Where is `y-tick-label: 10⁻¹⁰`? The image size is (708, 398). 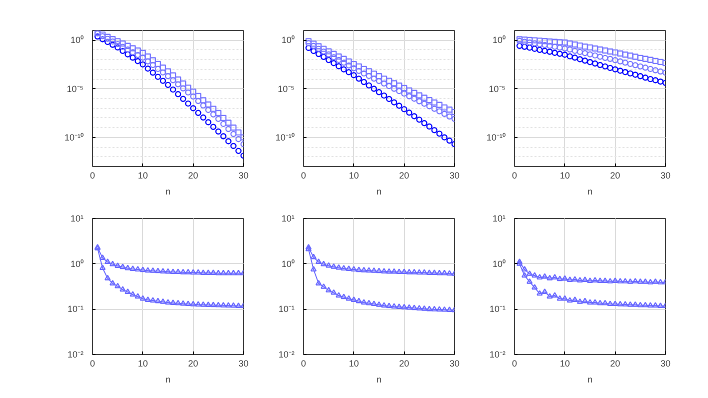 y-tick-label: 10⁻¹⁰ is located at coordinates (496, 137).